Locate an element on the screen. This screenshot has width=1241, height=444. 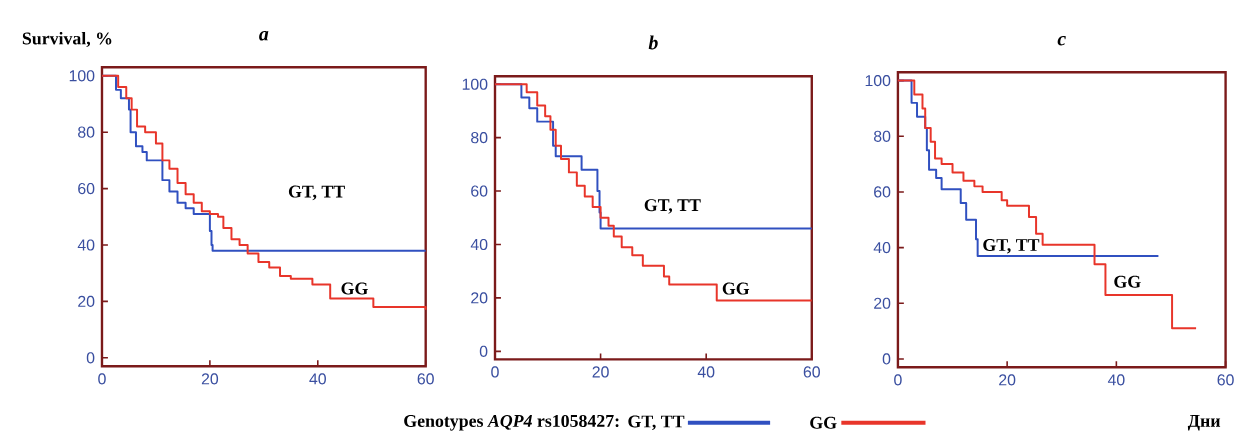
chart-title: b is located at coordinates (653, 42).